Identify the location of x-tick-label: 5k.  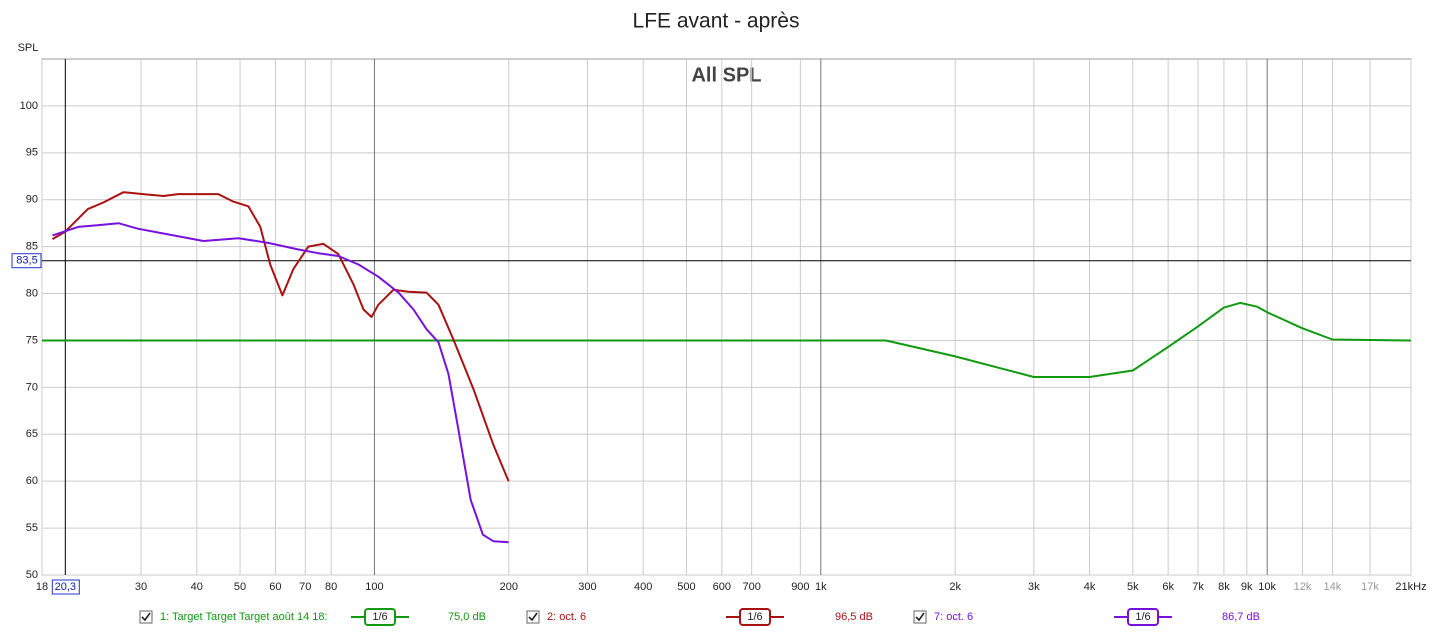
(1133, 587).